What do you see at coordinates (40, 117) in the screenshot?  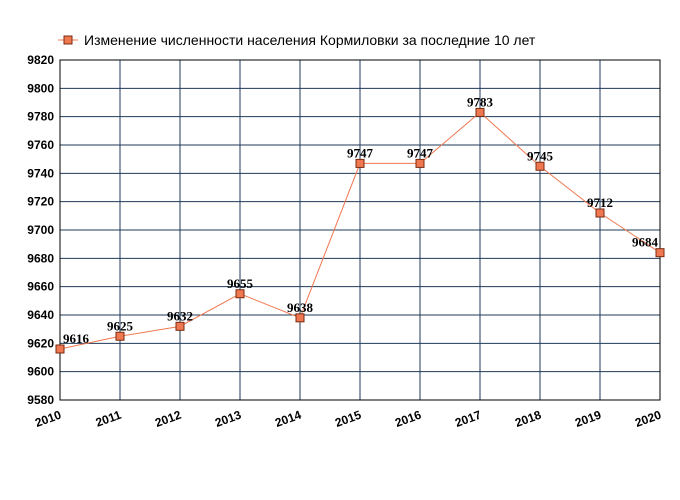 I see `y-tick-label: 9780` at bounding box center [40, 117].